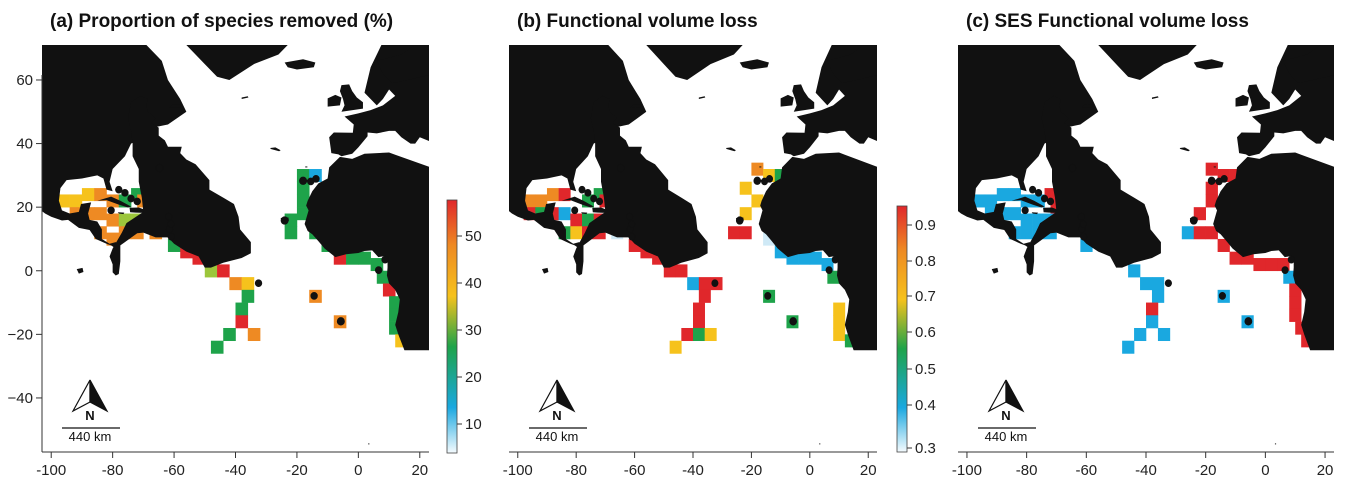  I want to click on y-tick-label: −40, so click(20, 398).